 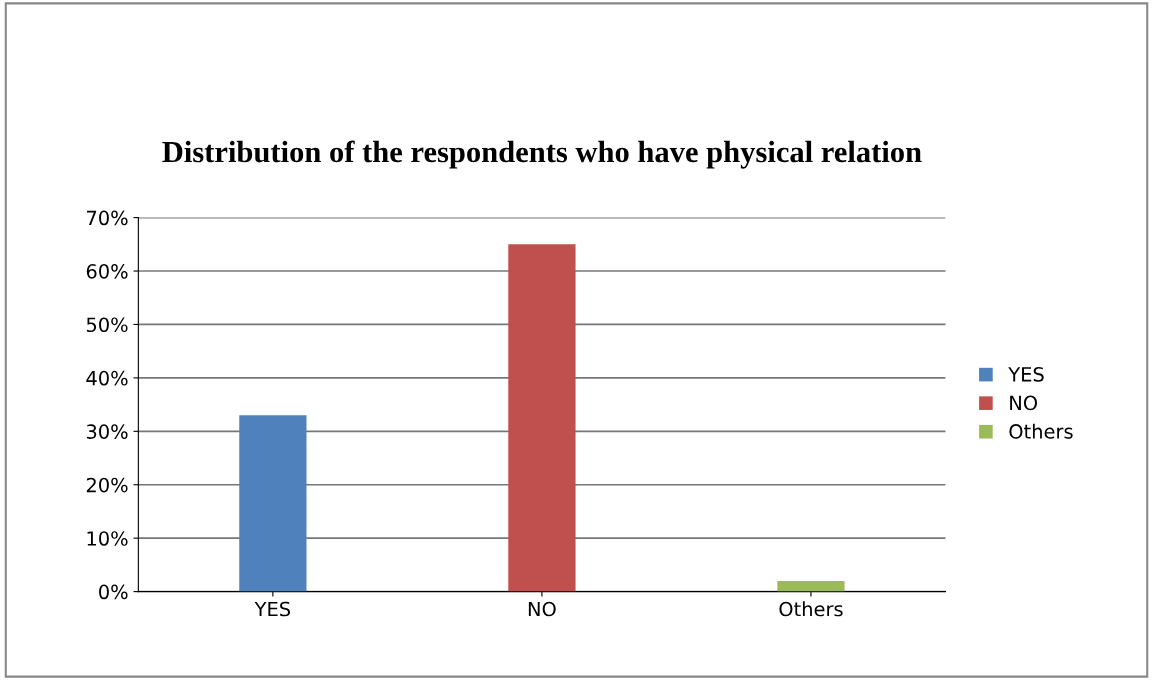 What do you see at coordinates (1041, 431) in the screenshot?
I see `legend-label: Others` at bounding box center [1041, 431].